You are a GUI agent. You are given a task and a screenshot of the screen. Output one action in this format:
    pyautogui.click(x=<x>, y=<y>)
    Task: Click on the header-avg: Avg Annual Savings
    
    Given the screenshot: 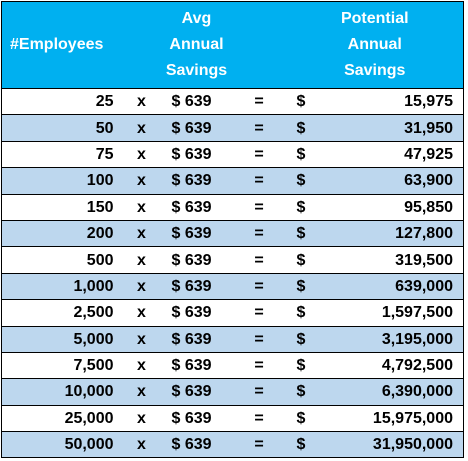 What is the action you would take?
    pyautogui.click(x=196, y=45)
    